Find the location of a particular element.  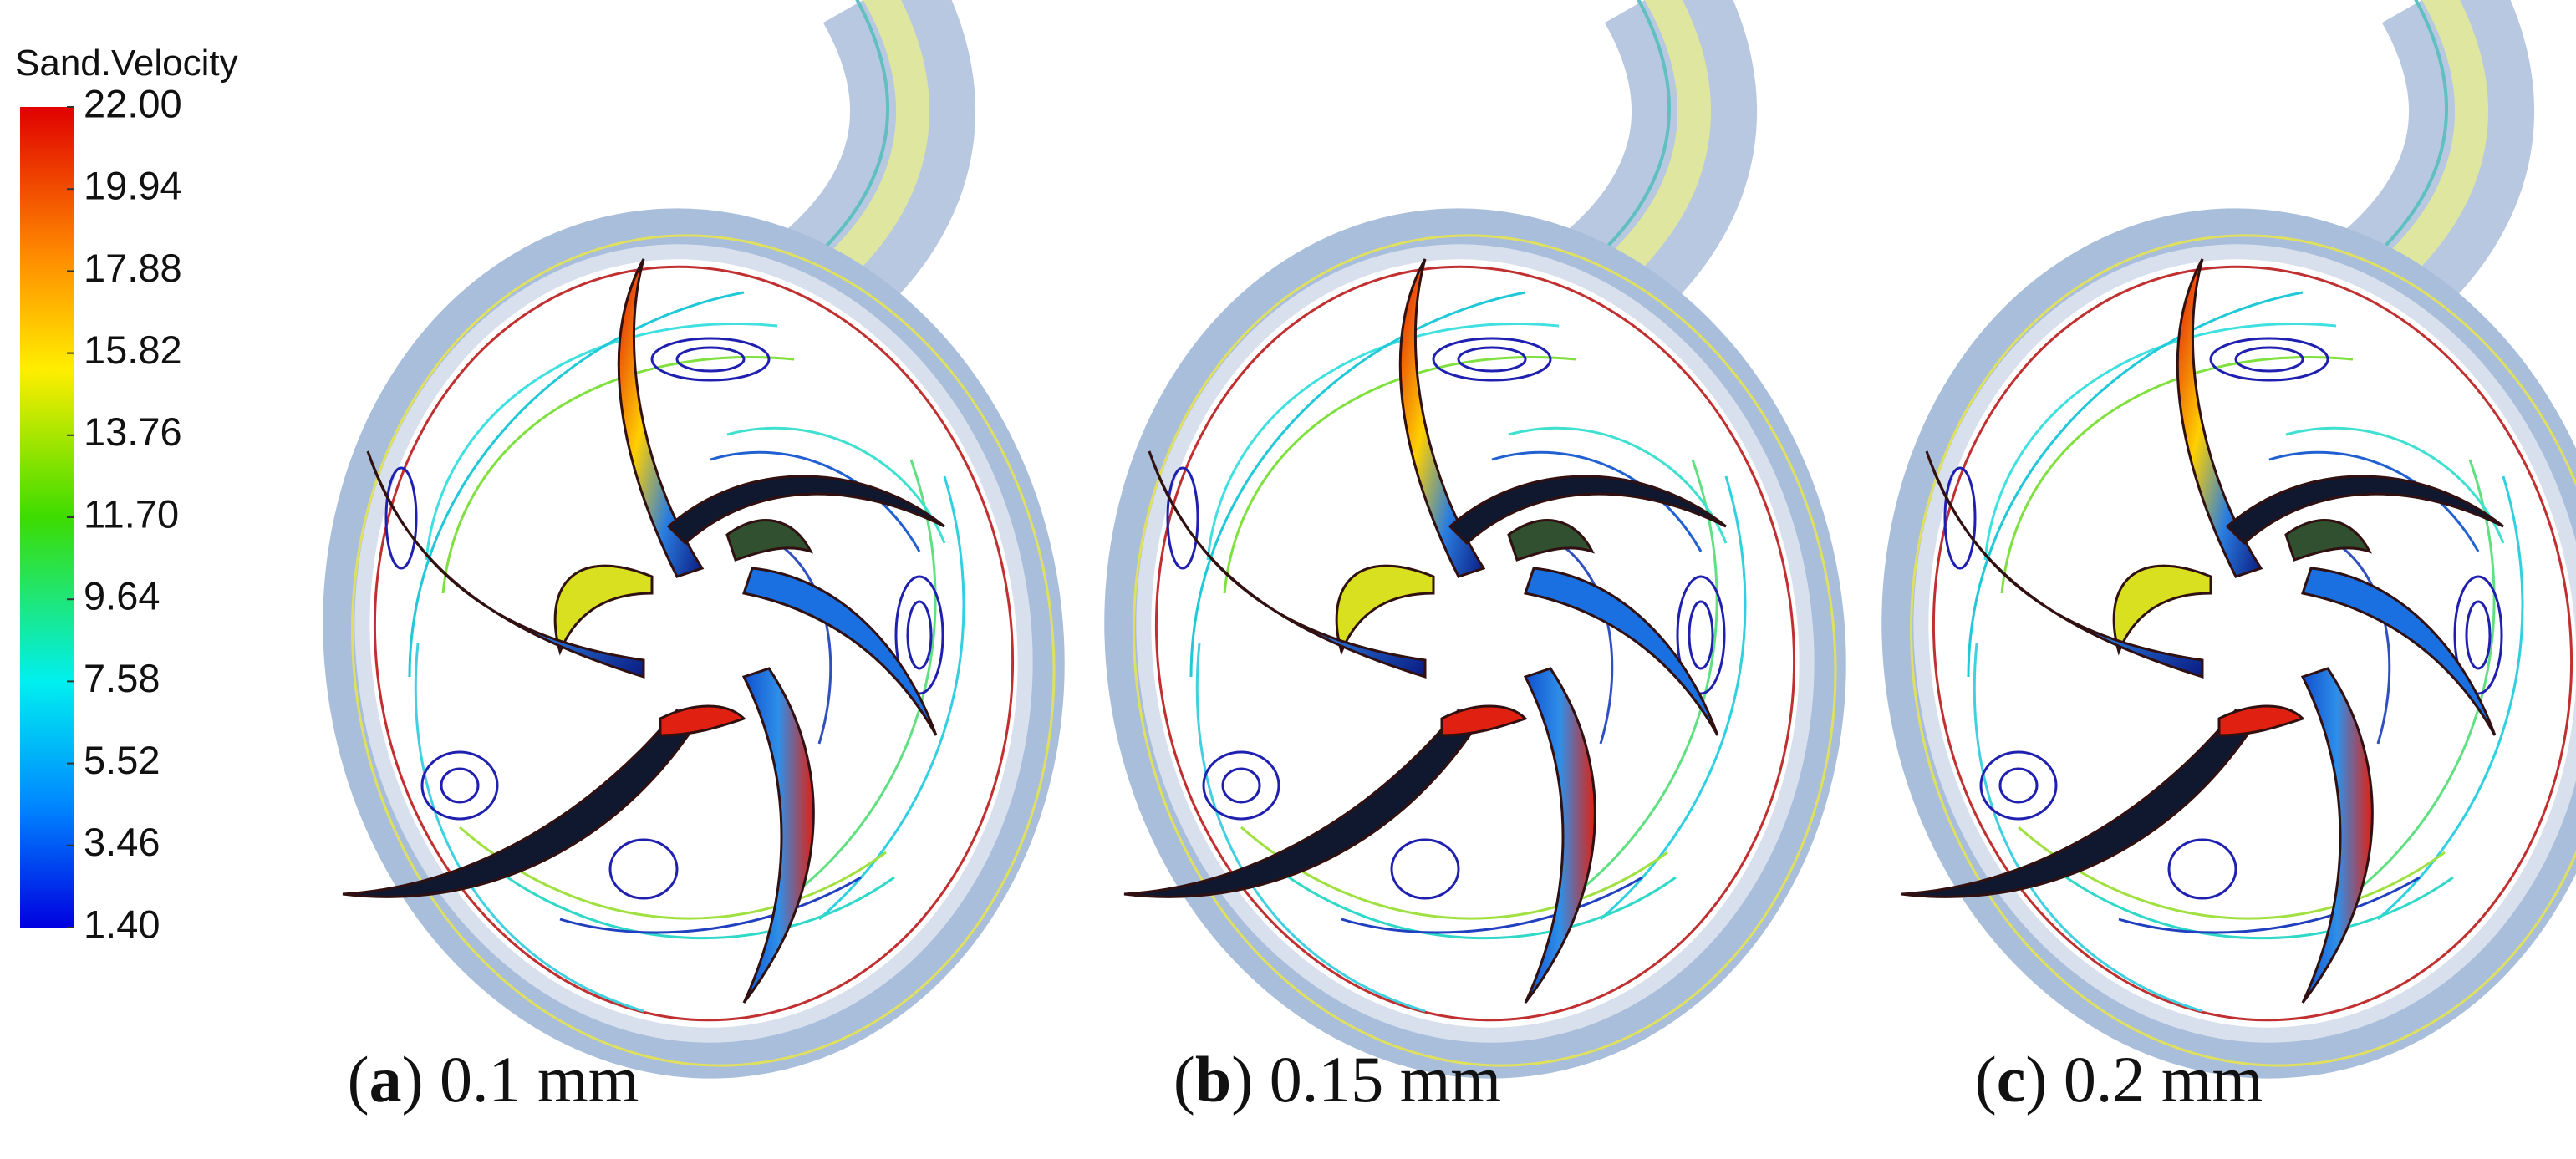

colorbar-label: 13.76 is located at coordinates (133, 431).